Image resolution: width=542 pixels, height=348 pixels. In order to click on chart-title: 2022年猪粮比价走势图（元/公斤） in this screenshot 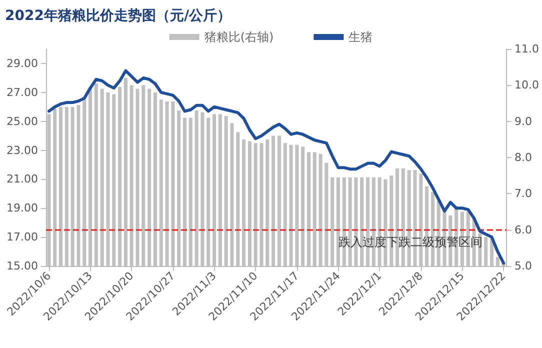, I will do `click(118, 15)`.